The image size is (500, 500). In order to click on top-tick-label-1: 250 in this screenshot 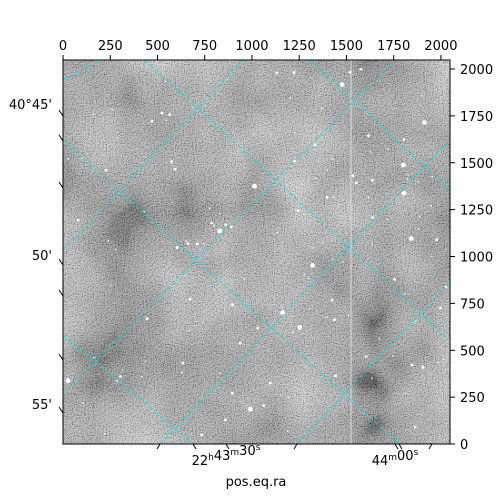, I will do `click(110, 46)`.